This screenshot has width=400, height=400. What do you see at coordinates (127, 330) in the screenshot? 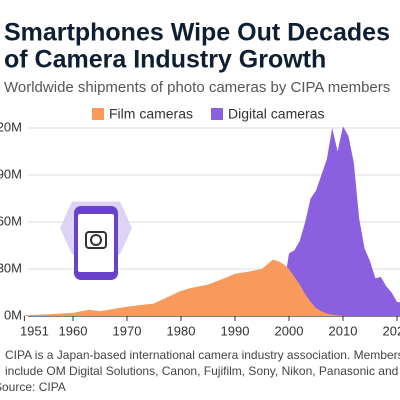
I see `x-tick-label: 1970` at bounding box center [127, 330].